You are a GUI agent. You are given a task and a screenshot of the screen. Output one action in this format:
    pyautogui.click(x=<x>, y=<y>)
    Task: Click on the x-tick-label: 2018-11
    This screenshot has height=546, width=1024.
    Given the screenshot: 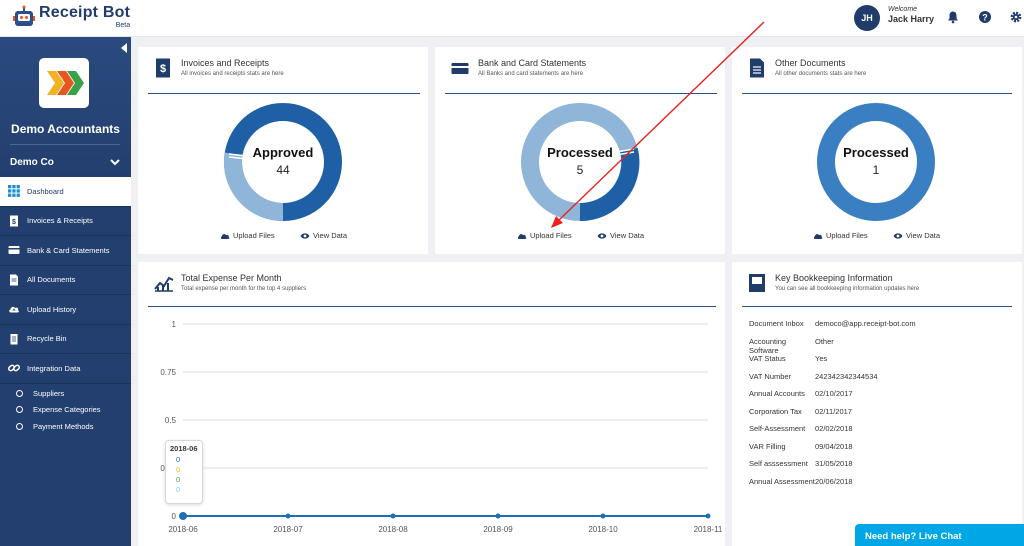 What is the action you would take?
    pyautogui.click(x=708, y=529)
    